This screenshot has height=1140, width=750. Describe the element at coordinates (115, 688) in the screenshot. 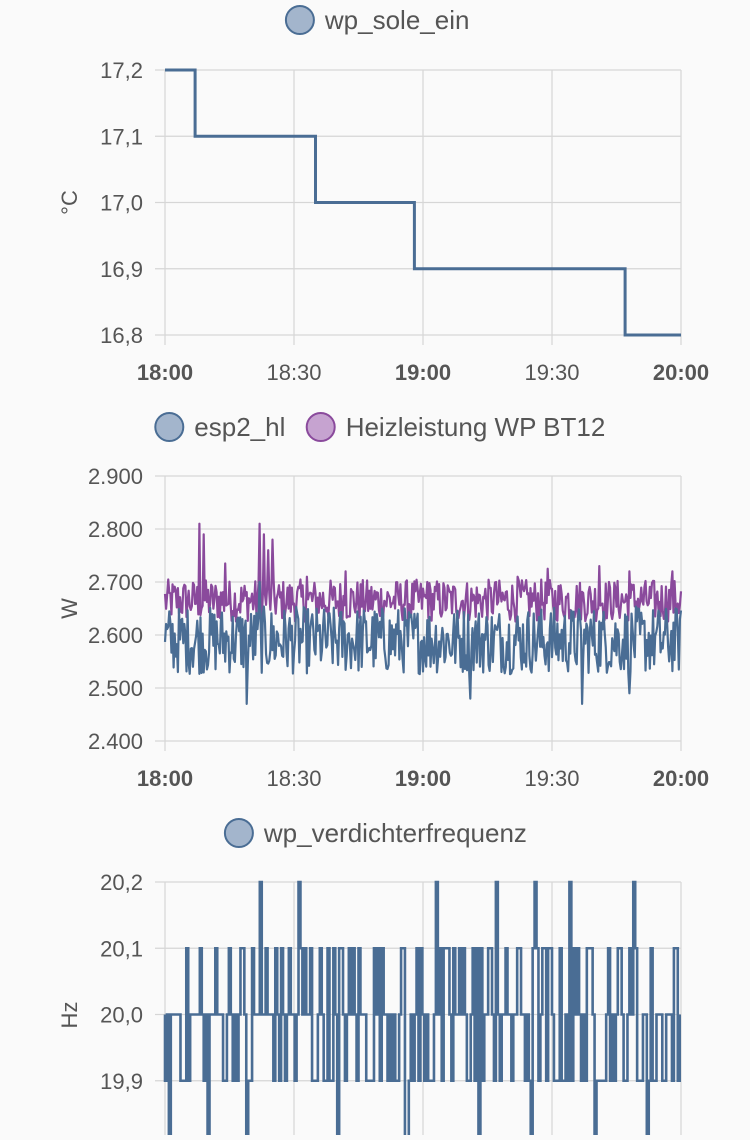

I see `y-tick-label: 2.500` at that location.